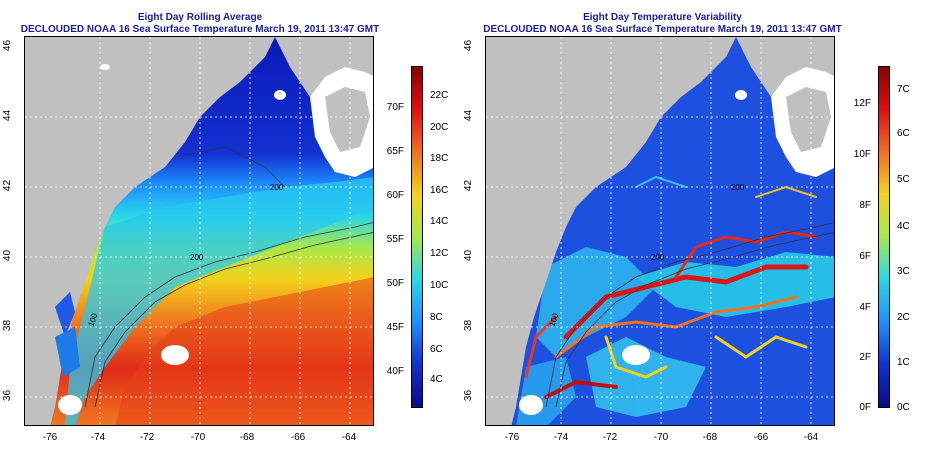  I want to click on colorbar-c-label: 20C, so click(439, 127).